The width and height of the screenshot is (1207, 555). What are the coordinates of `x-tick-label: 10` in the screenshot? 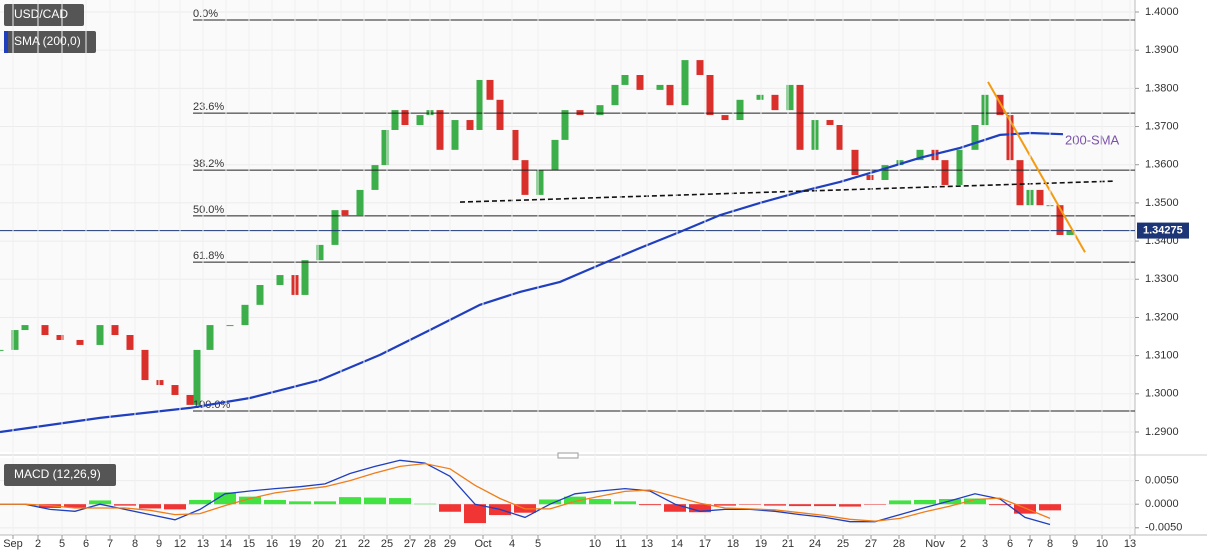 It's located at (1102, 544).